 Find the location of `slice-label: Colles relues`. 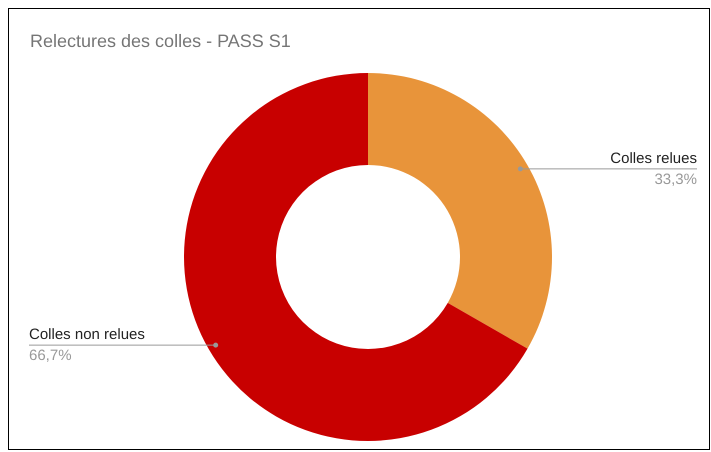

slice-label: Colles relues is located at coordinates (653, 158).